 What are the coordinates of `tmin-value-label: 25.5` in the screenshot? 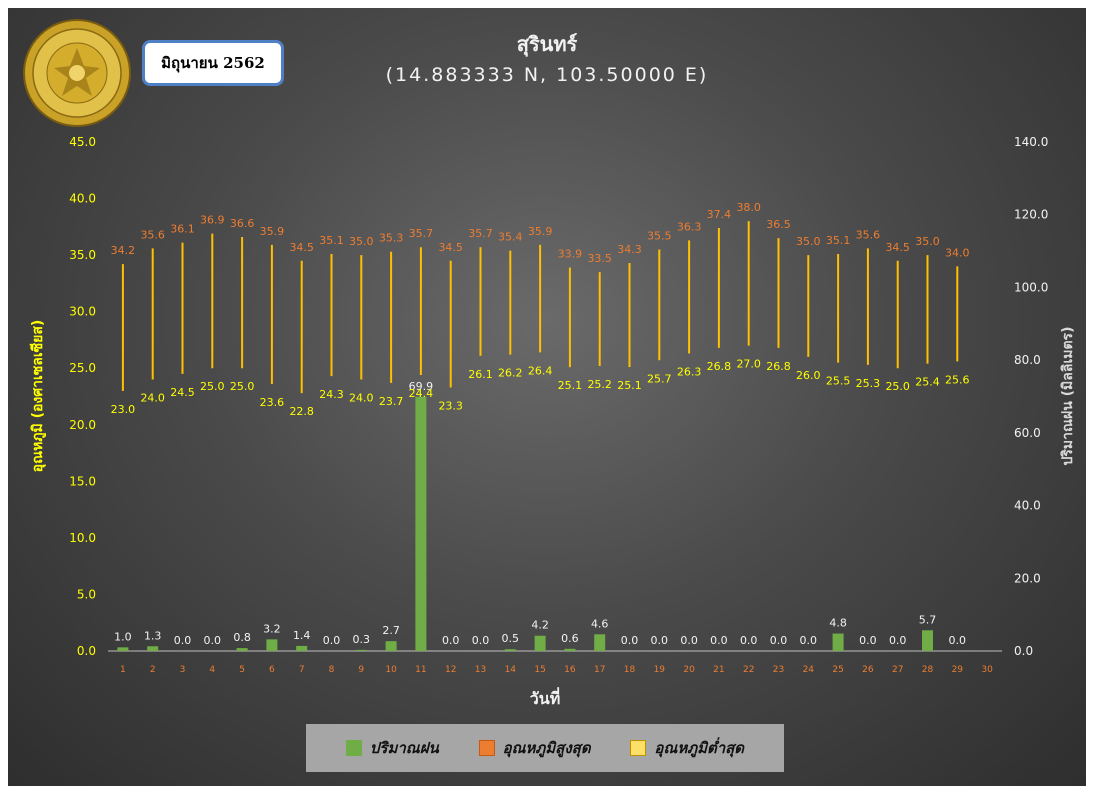 It's located at (838, 381).